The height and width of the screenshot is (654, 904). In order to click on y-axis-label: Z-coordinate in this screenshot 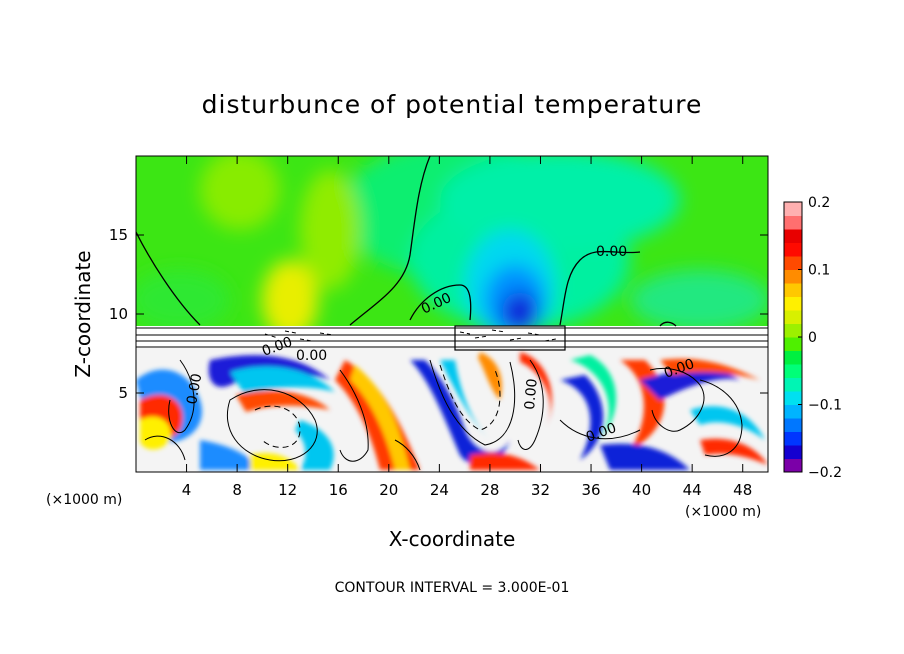, I will do `click(83, 313)`.